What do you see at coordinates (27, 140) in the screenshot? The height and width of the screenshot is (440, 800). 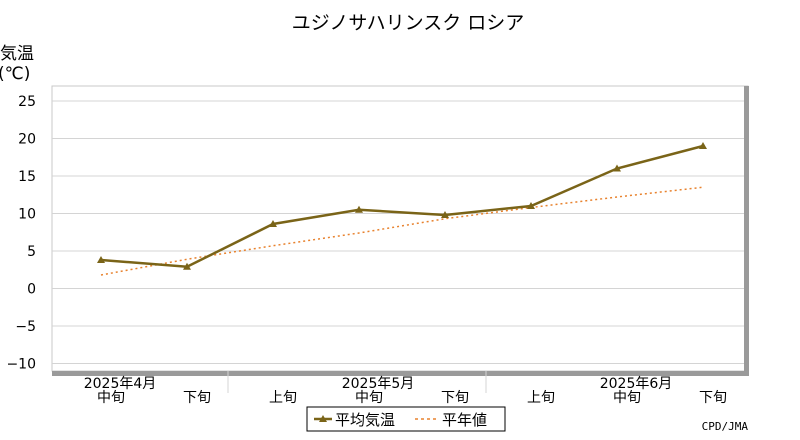 I see `y-tick-label: 20` at bounding box center [27, 140].